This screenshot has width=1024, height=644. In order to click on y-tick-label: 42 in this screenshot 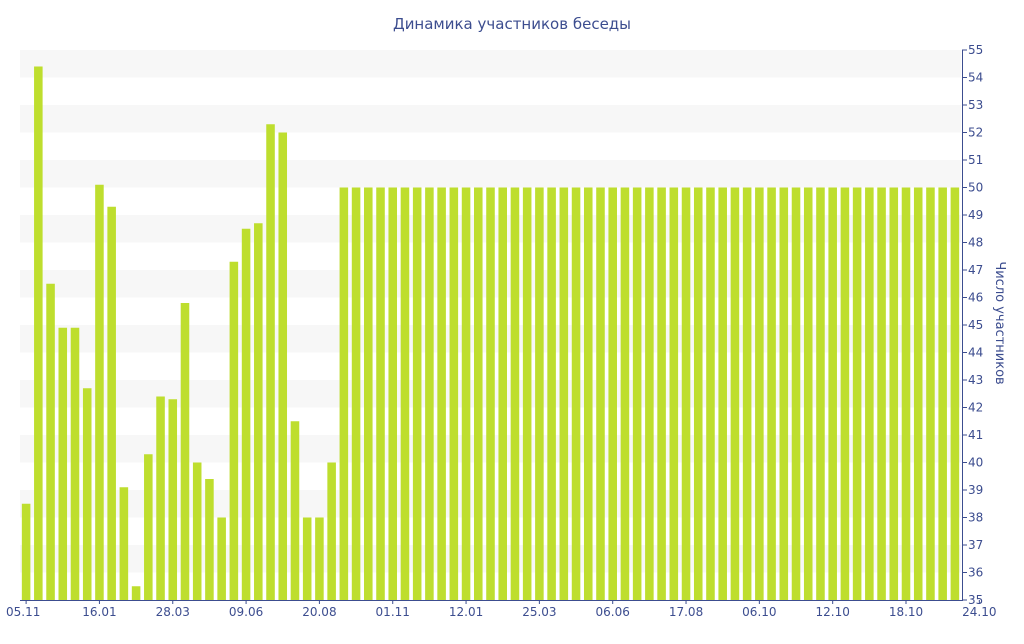, I will do `click(975, 408)`.